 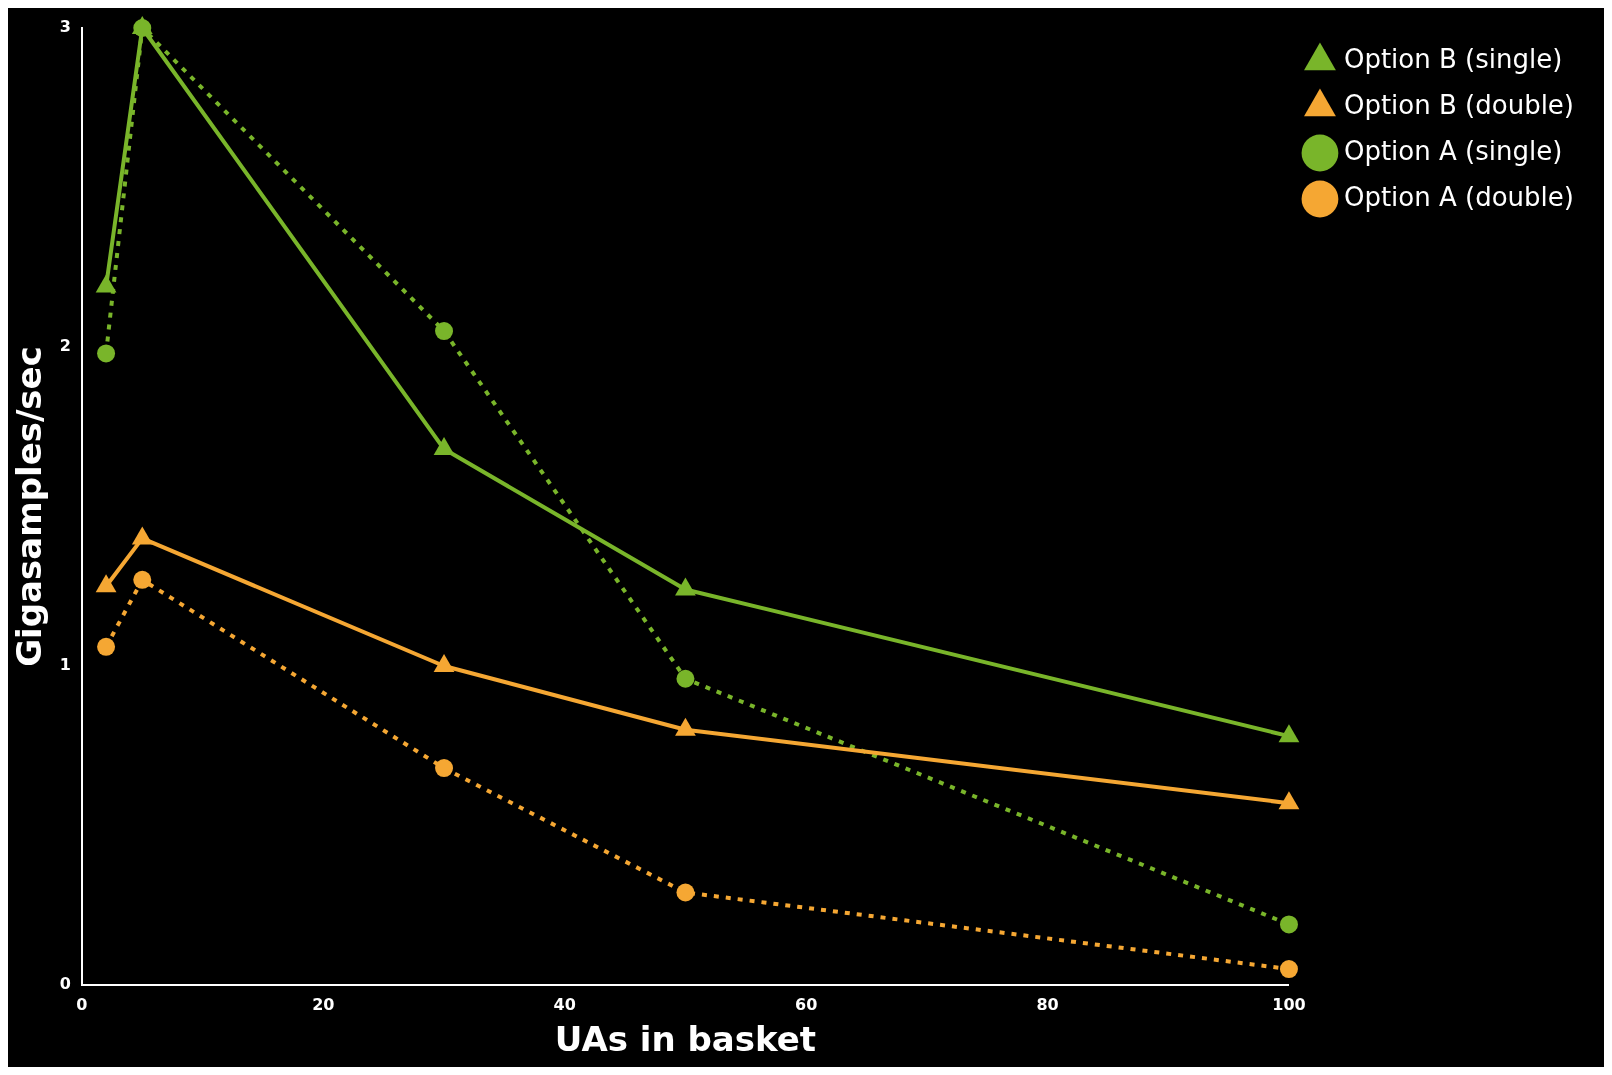 What do you see at coordinates (323, 1004) in the screenshot?
I see `x-tick-label: 20` at bounding box center [323, 1004].